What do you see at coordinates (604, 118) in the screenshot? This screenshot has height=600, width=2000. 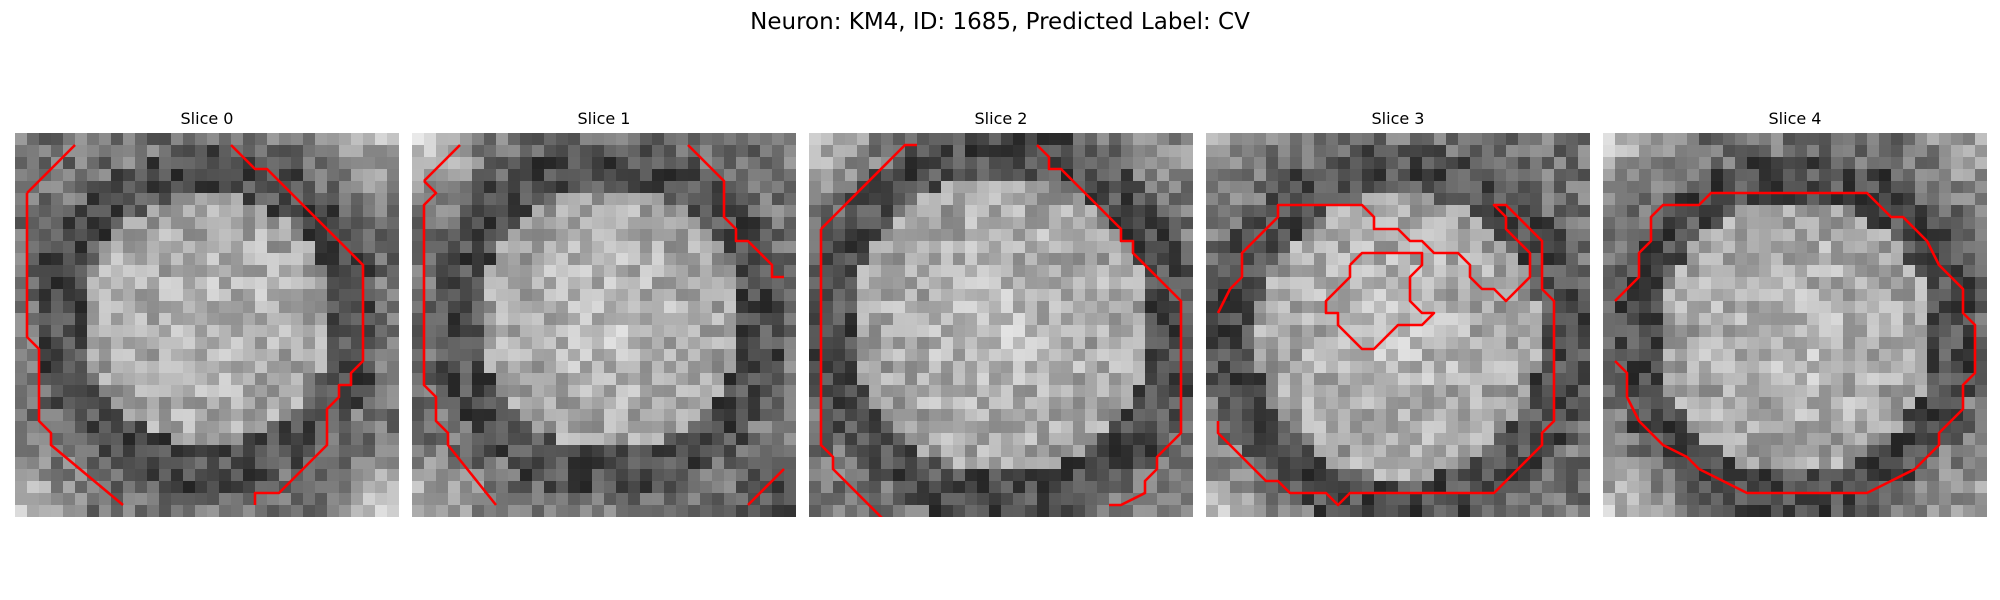 I see `slice-title: Slice 1` at bounding box center [604, 118].